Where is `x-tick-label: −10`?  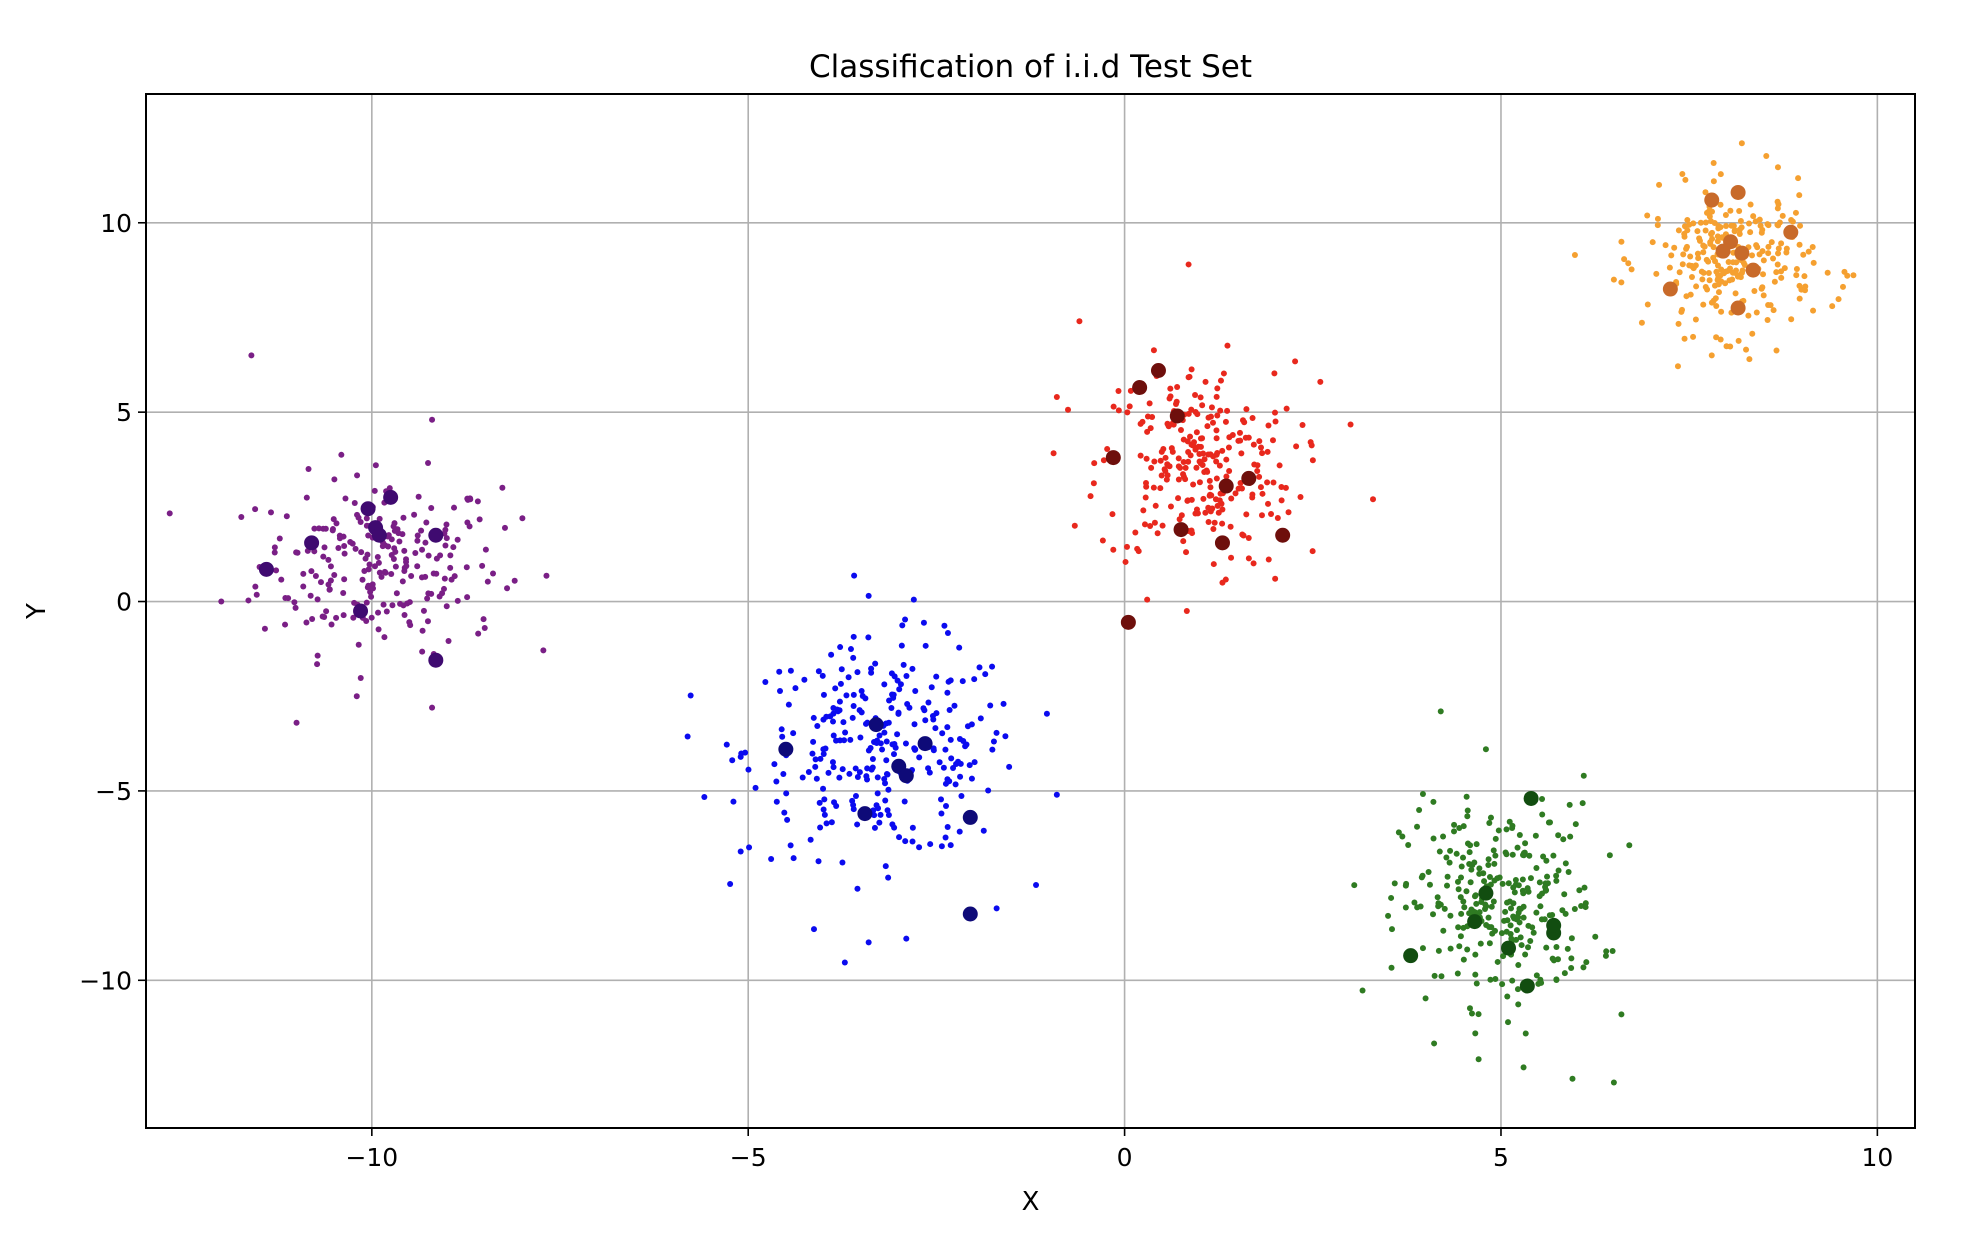
x-tick-label: −10 is located at coordinates (371, 1157).